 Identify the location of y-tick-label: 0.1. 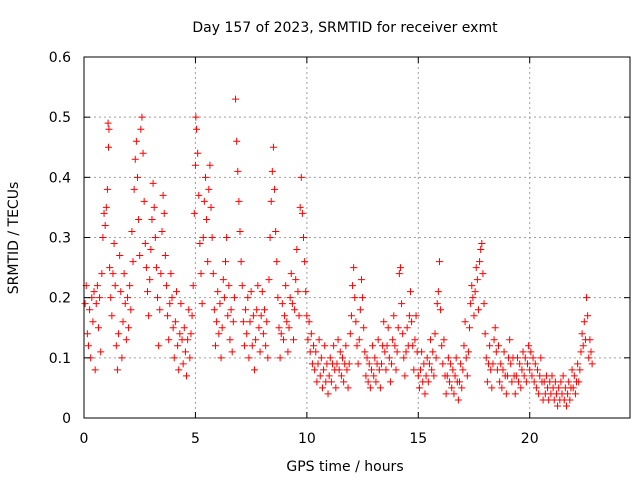
(60, 359).